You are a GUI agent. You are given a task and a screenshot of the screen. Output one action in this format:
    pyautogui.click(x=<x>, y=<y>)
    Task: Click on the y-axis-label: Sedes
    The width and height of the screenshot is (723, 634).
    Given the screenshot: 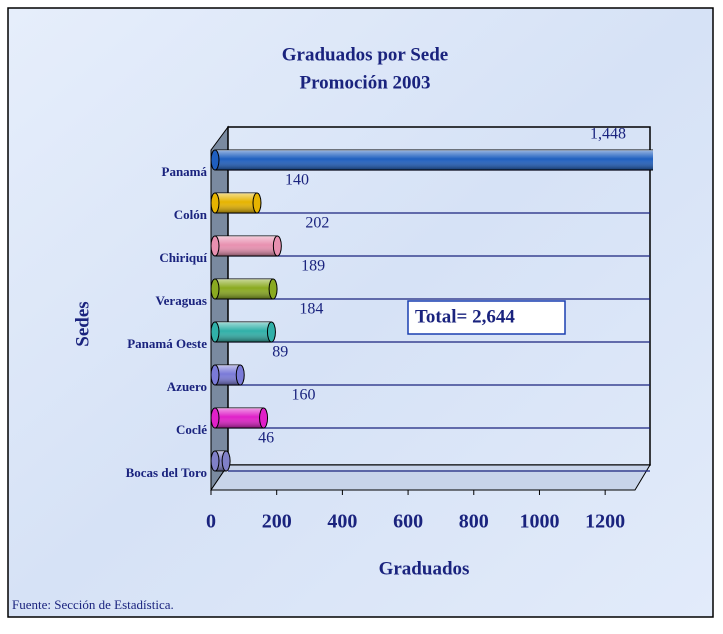 What is the action you would take?
    pyautogui.click(x=82, y=323)
    